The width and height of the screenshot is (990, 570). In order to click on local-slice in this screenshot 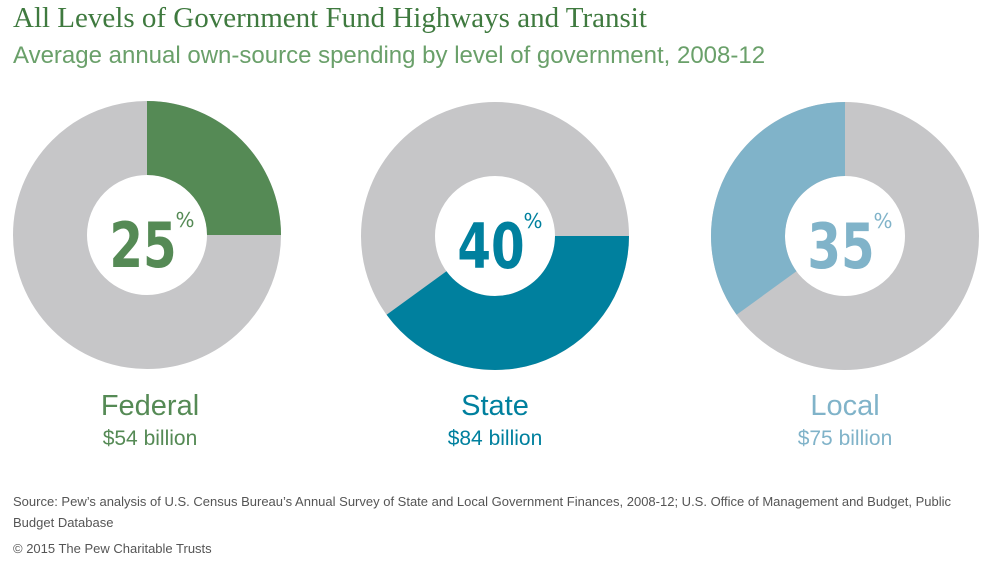, I will do `click(777, 208)`.